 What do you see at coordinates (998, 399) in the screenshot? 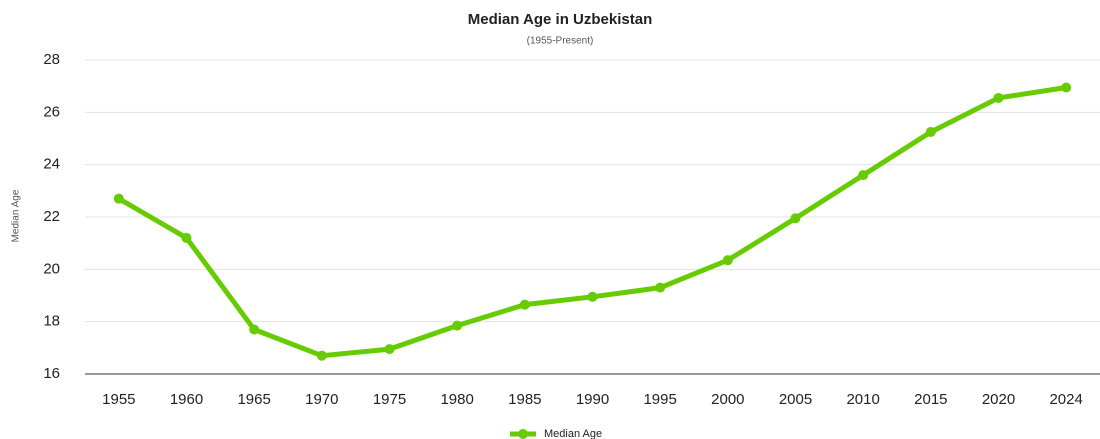
I see `x-tick-label: 2020` at bounding box center [998, 399].